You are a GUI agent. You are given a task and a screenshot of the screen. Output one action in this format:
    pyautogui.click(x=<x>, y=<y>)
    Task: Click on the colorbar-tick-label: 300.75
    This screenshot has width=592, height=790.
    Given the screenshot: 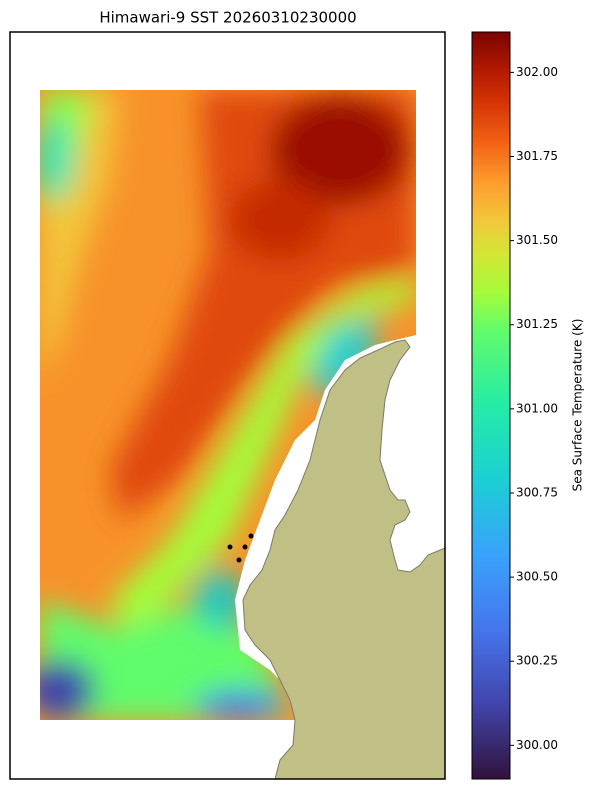 What is the action you would take?
    pyautogui.click(x=537, y=492)
    